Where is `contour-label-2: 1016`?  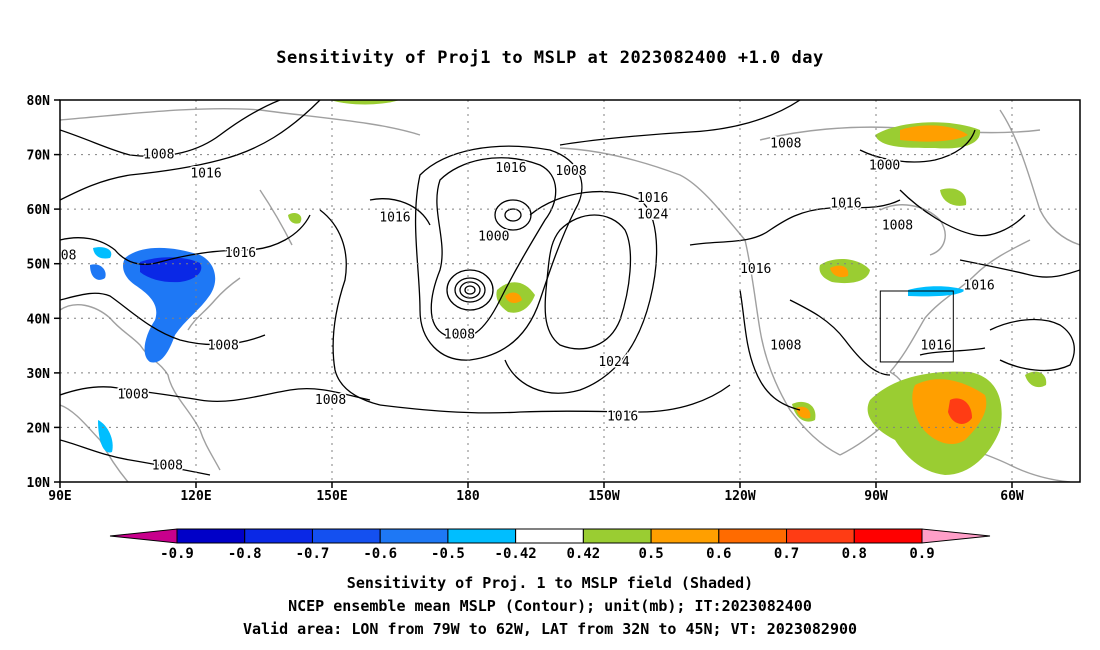
contour-label-2: 1016 is located at coordinates (240, 253).